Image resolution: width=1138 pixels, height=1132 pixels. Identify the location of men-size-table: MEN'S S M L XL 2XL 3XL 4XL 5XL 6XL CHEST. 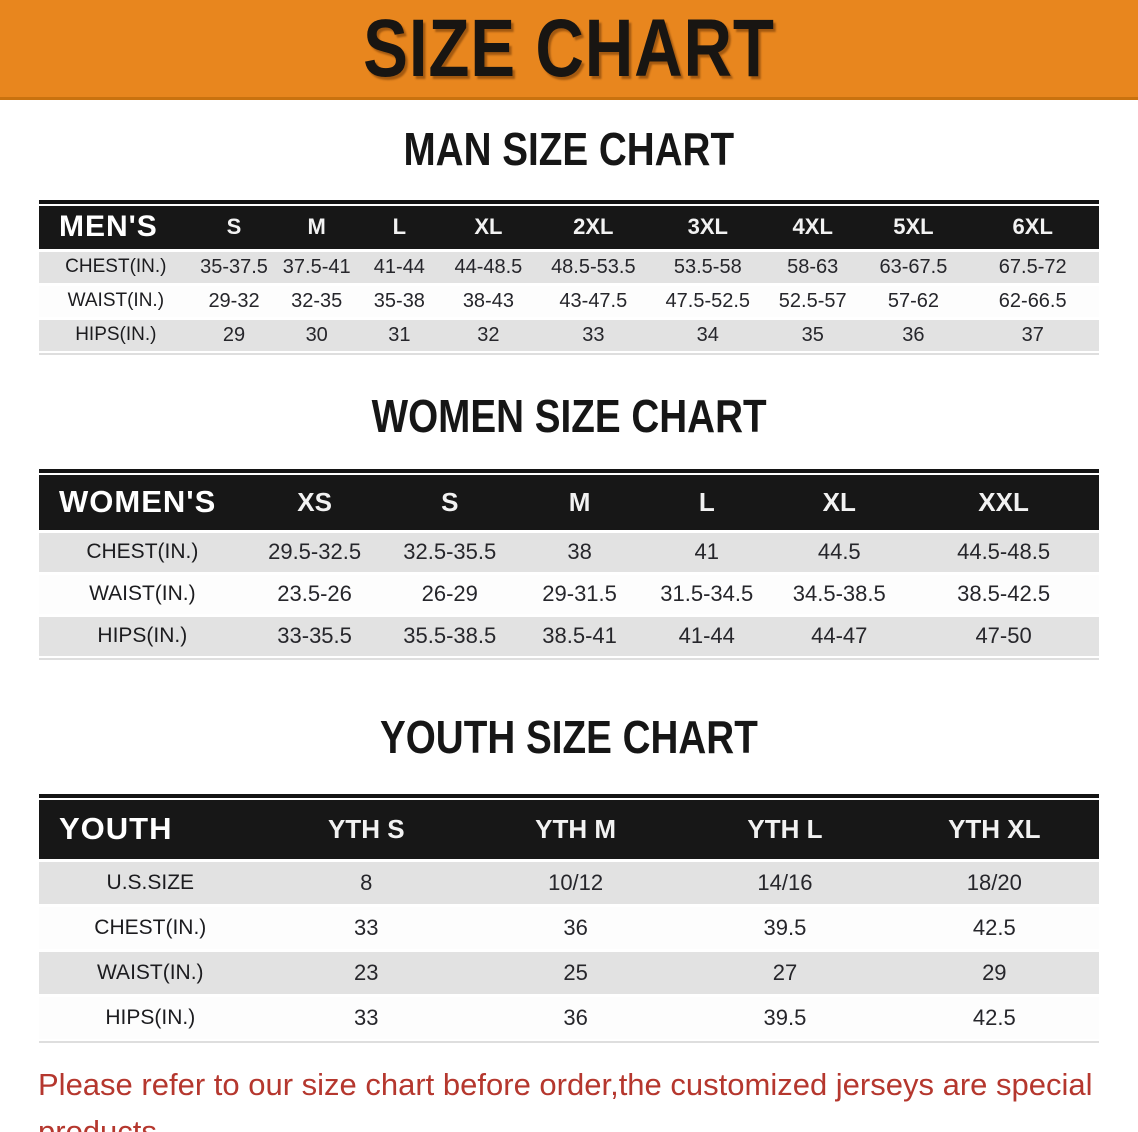
(569, 279).